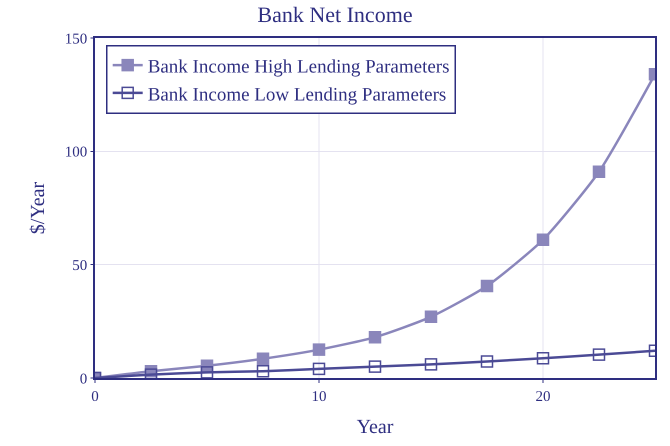  I want to click on y-tick-label: 0, so click(84, 379).